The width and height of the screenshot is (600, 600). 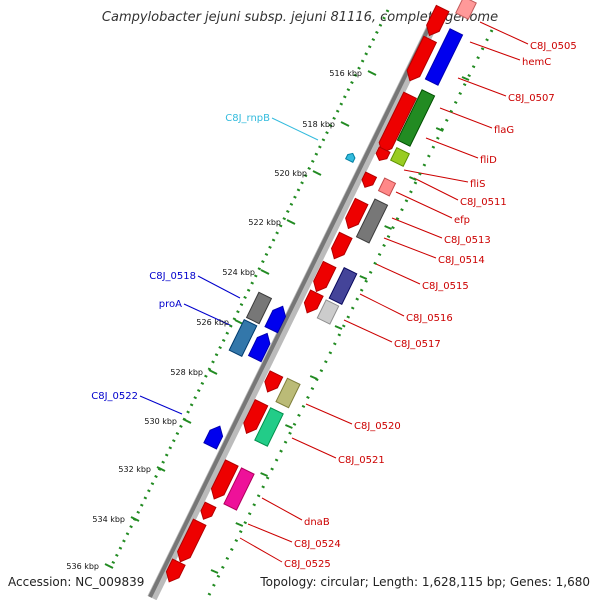 What do you see at coordinates (212, 322) in the screenshot?
I see `tick-label: 526 kbp` at bounding box center [212, 322].